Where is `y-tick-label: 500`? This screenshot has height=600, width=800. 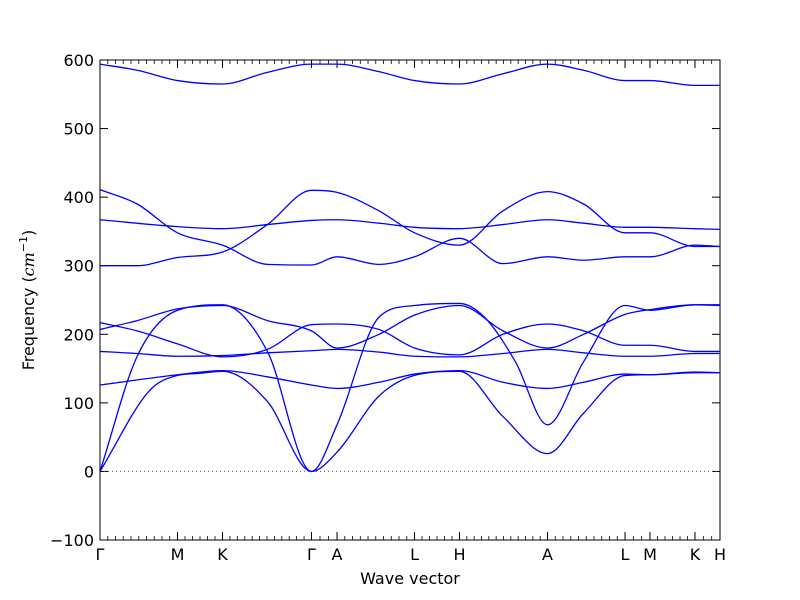
y-tick-label: 500 is located at coordinates (78, 129).